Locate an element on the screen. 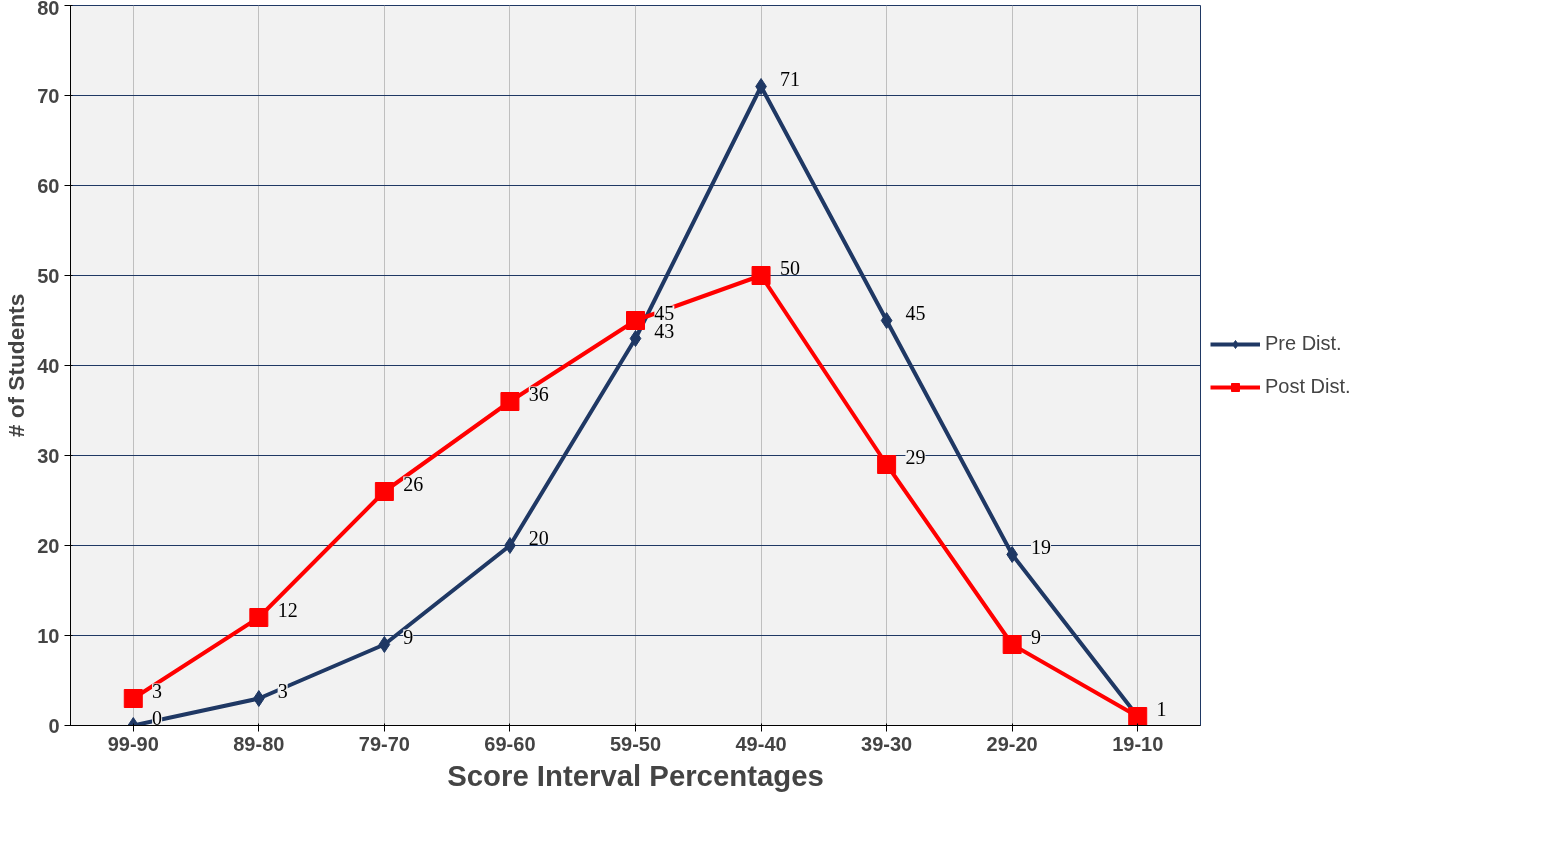  data-label: 71 is located at coordinates (789, 78).